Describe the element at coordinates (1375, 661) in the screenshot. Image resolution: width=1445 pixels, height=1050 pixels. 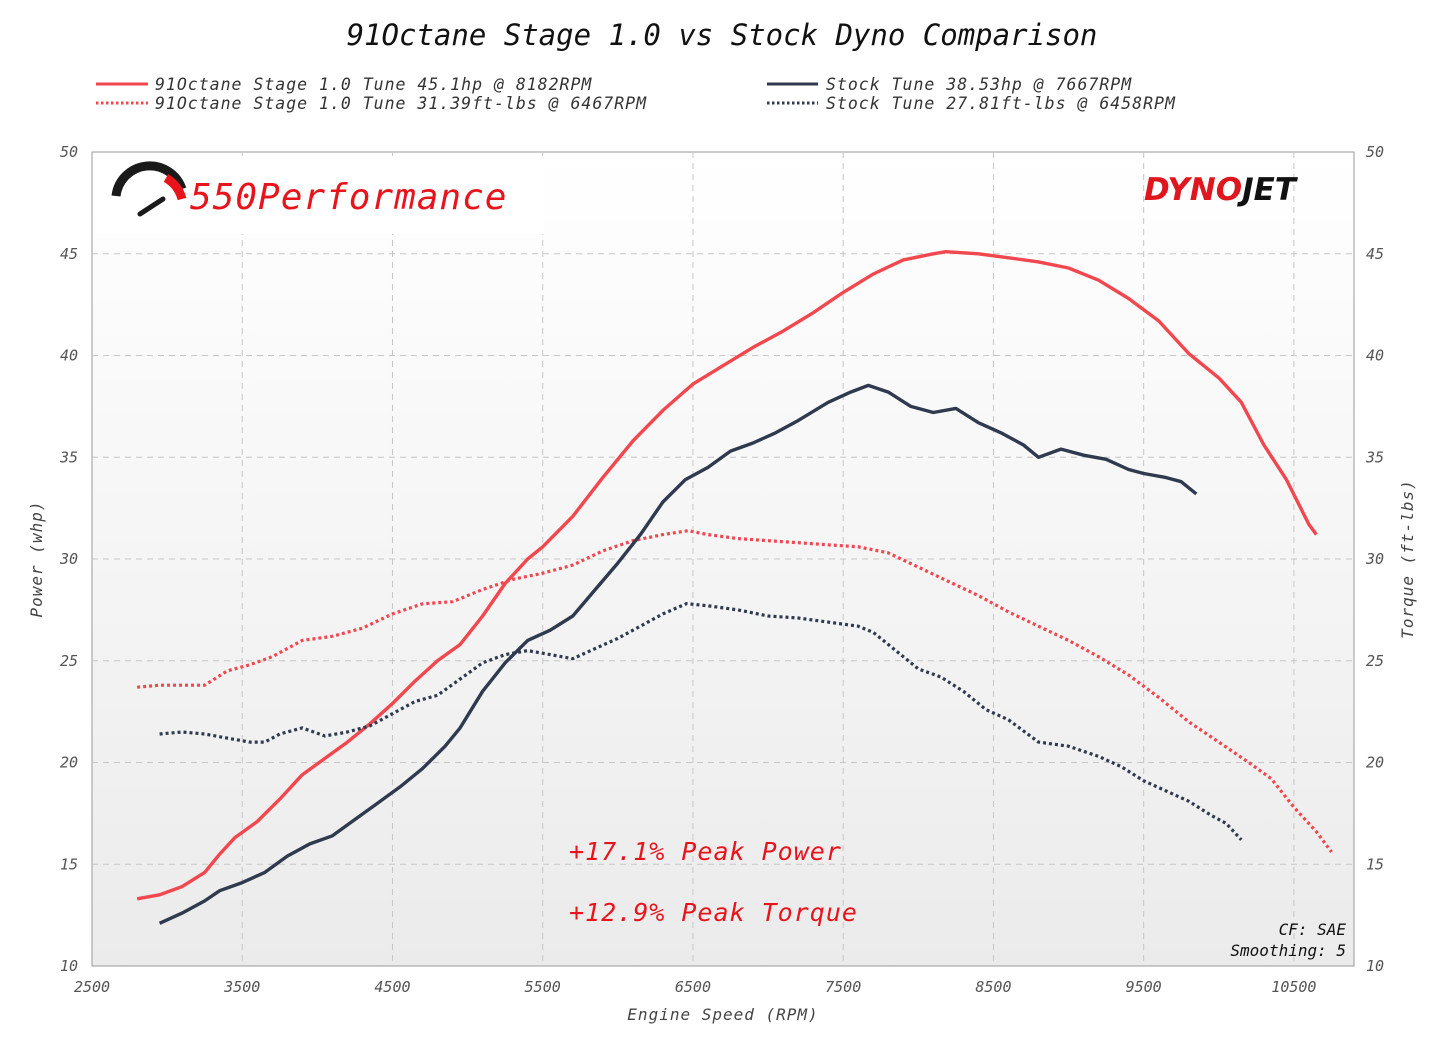
I see `y-right-tick-label: 25` at that location.